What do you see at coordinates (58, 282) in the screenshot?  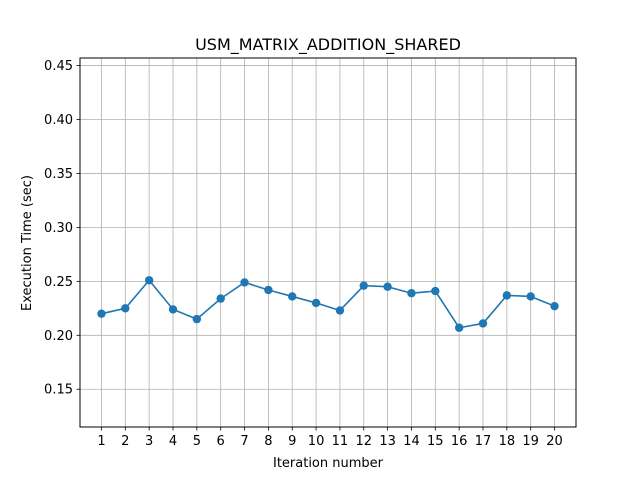 I see `y-tick-label: 0.25` at bounding box center [58, 282].